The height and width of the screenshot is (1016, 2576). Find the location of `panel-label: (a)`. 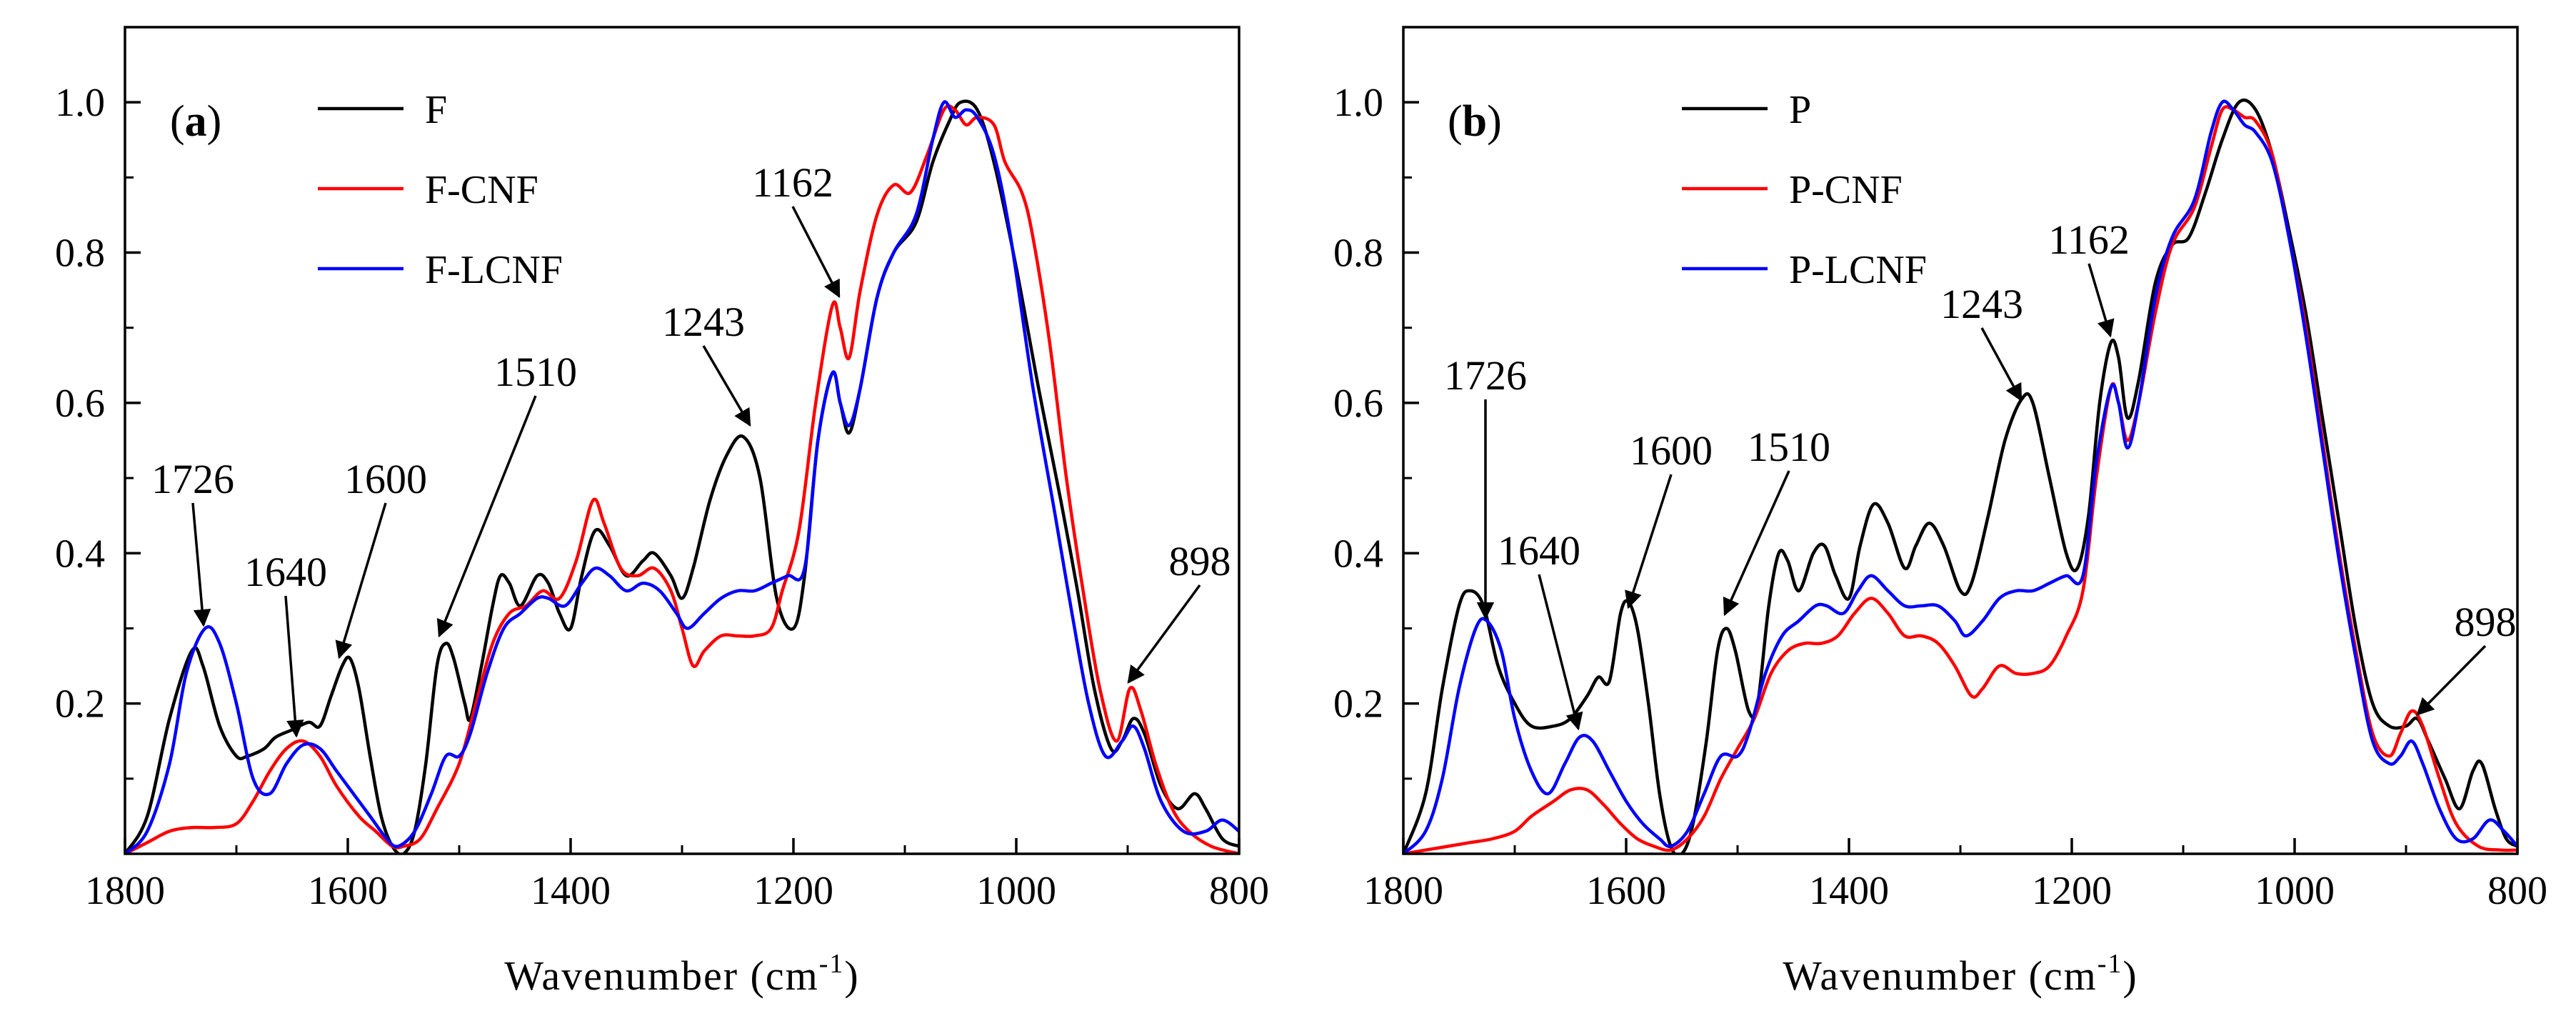

panel-label: (a) is located at coordinates (195, 121).